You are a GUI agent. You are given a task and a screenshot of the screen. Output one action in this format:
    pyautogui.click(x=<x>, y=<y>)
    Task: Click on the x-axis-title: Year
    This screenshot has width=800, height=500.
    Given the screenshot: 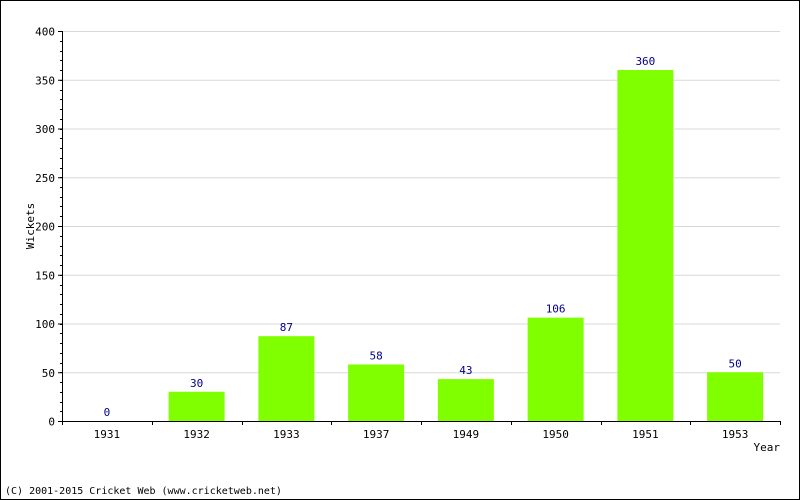 What is the action you would take?
    pyautogui.click(x=767, y=447)
    